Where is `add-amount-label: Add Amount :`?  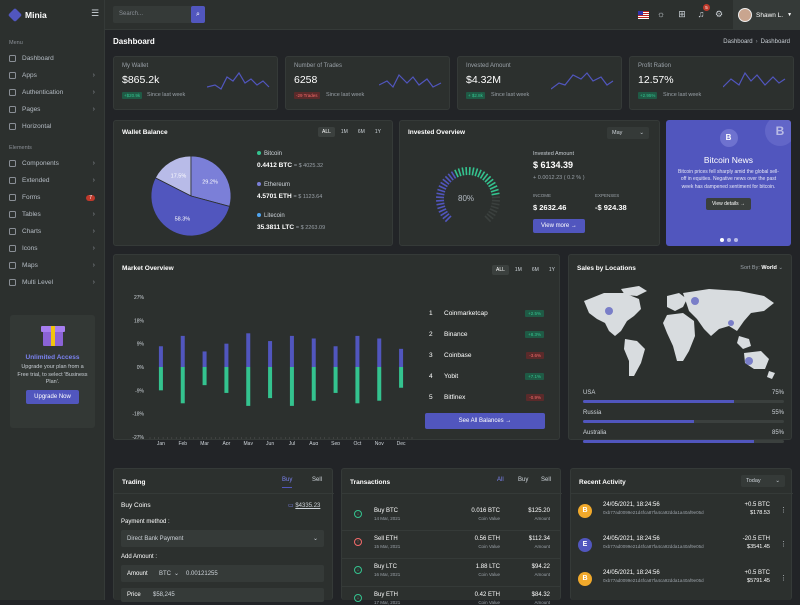 add-amount-label: Add Amount : is located at coordinates (139, 557).